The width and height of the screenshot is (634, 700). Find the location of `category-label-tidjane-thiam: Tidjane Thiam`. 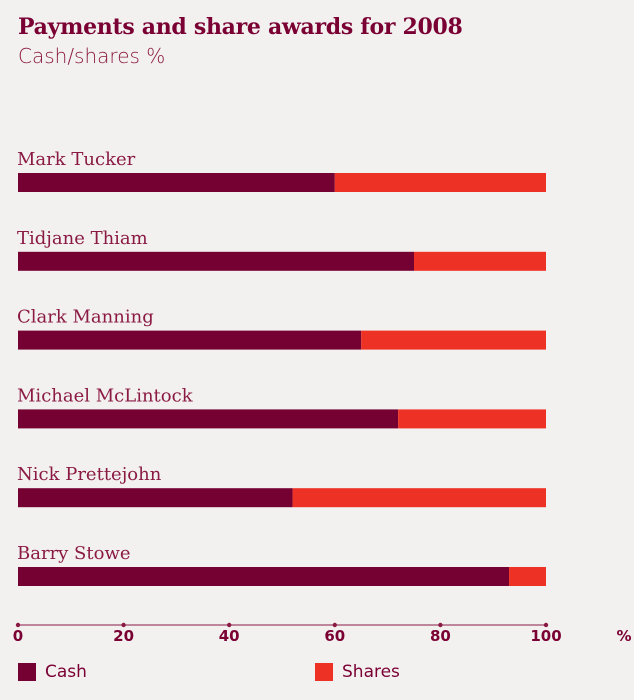

category-label-tidjane-thiam: Tidjane Thiam is located at coordinates (82, 238).